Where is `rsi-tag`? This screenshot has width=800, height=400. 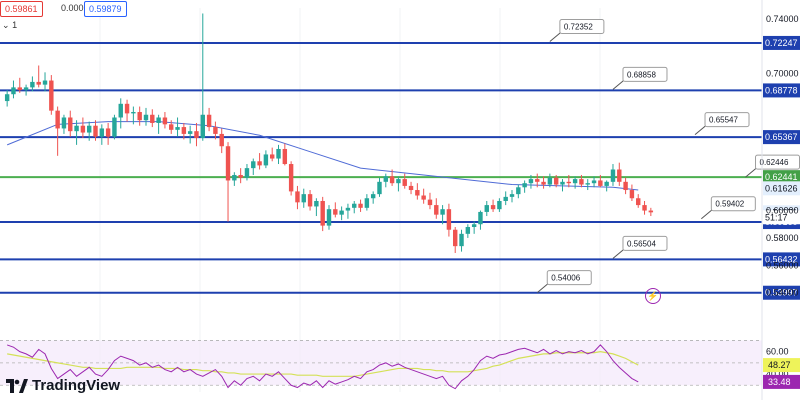
rsi-tag is located at coordinates (781, 381).